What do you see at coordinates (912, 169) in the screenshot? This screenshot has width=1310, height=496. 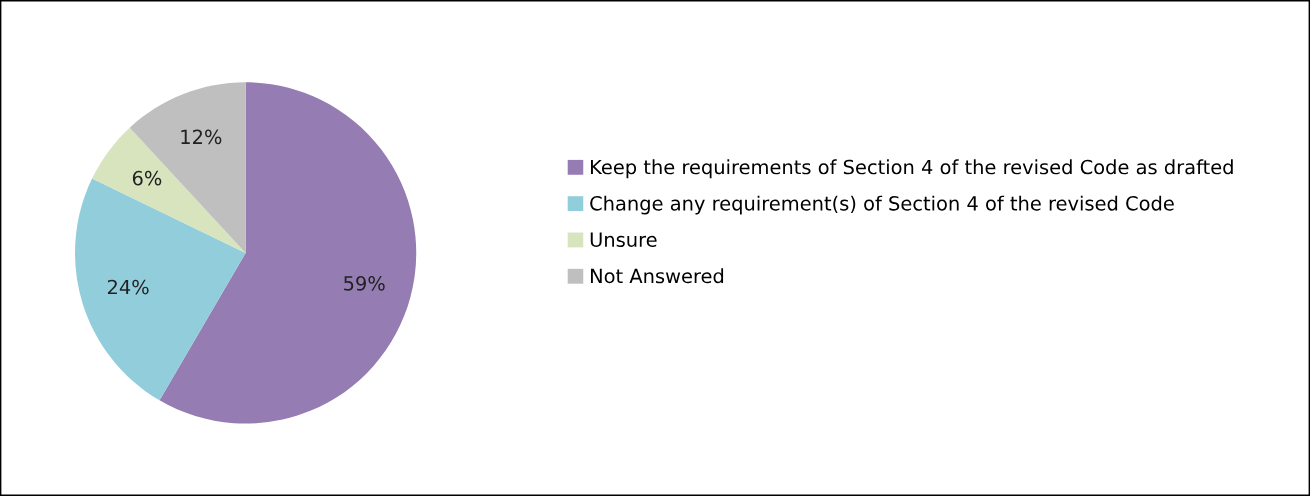 I see `legend-label: Keep the requirements of Section 4 of the revised Code as drafted` at bounding box center [912, 169].